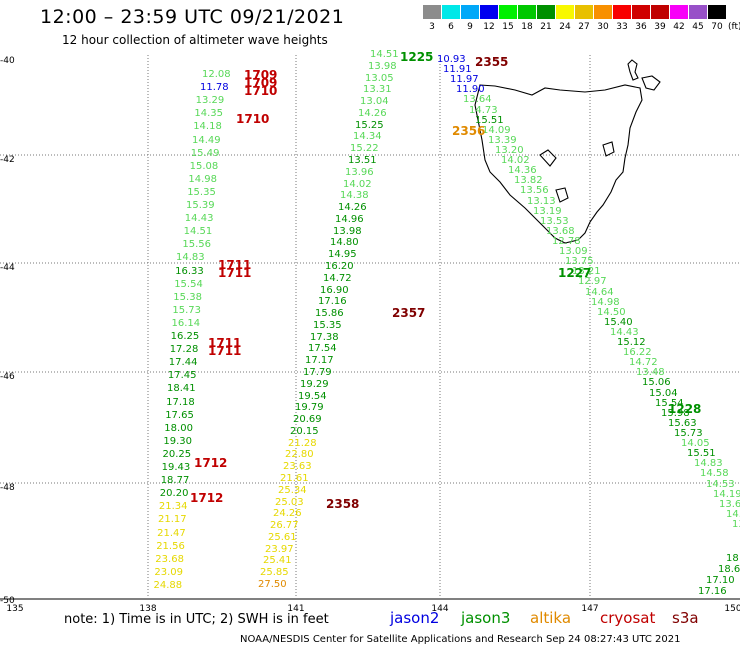 The image size is (740, 650). Describe the element at coordinates (377, 89) in the screenshot. I see `wave-height-label: 13.31` at that location.